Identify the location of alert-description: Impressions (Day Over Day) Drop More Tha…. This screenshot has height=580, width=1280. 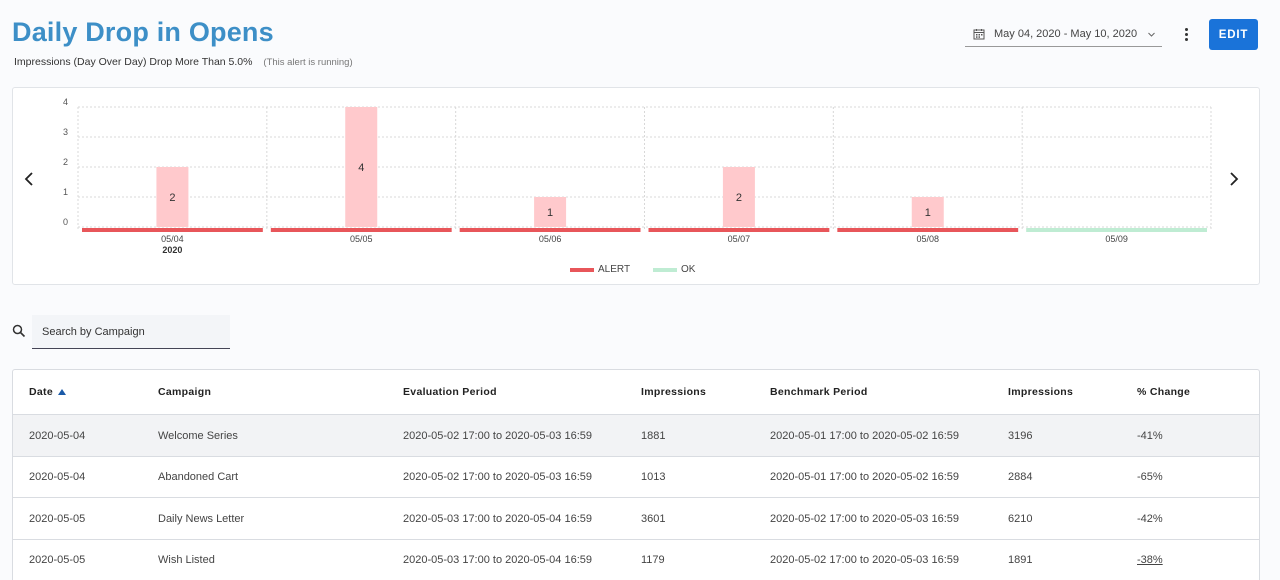
(183, 62).